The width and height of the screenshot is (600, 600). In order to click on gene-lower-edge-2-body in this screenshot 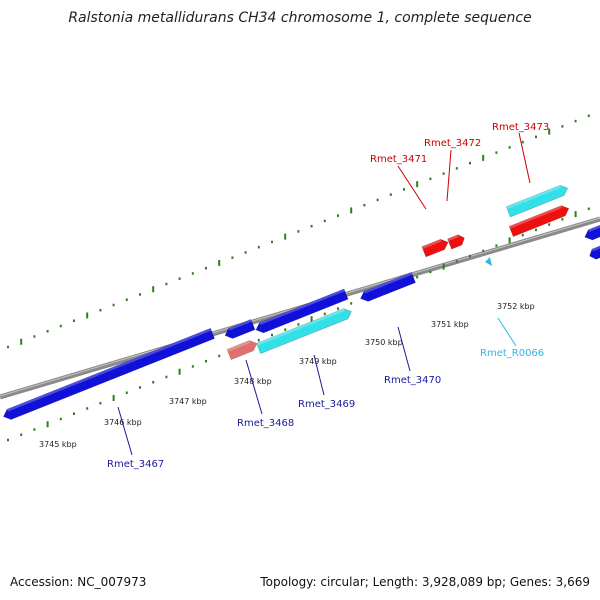, I will do `click(594, 252)`.